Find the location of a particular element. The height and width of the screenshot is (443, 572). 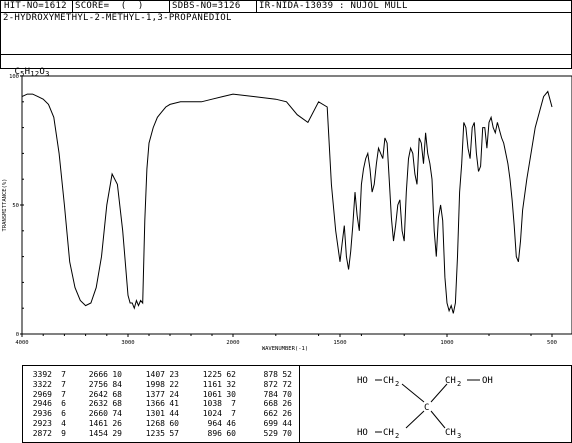

structure-diagram: HO CH 2 CH 2 OH C HO CH 2 CH 3 is located at coordinates (425, 408).